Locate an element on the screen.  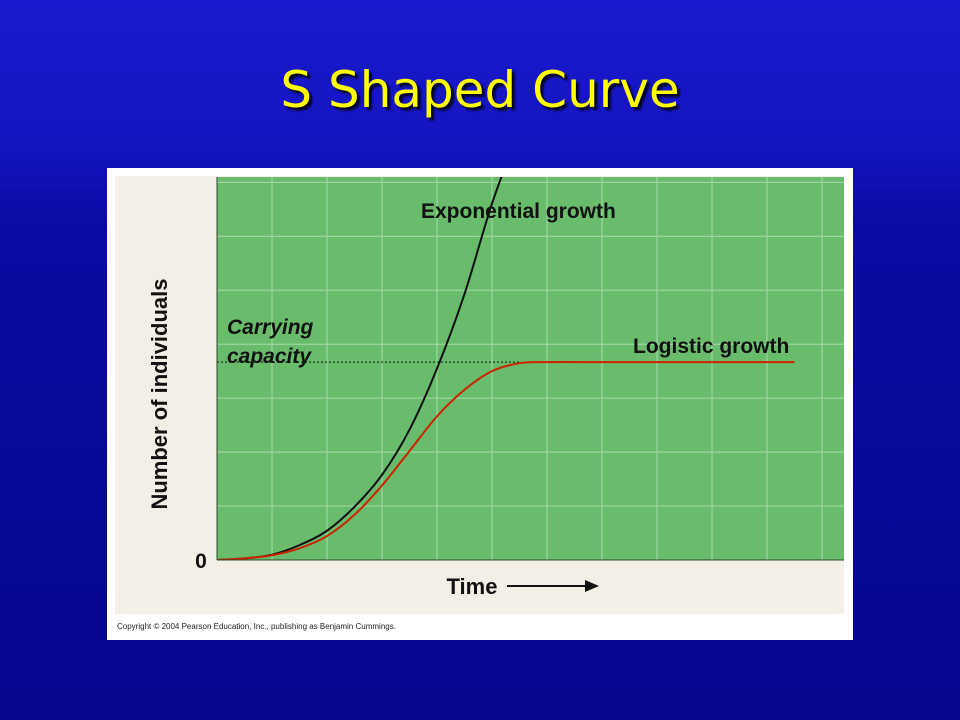
carrying-capacity-label: Carrying is located at coordinates (270, 327).